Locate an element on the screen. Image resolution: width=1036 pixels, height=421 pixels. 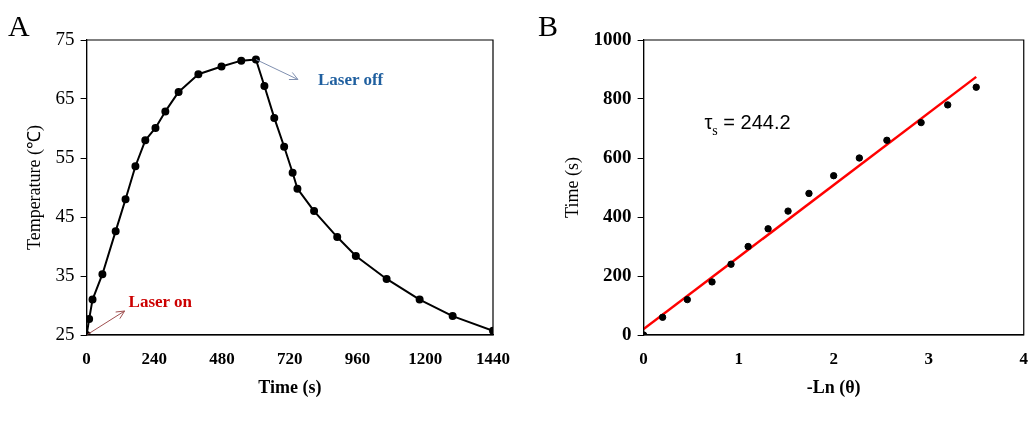
y-axis-title: Time (s) is located at coordinates (572, 187).